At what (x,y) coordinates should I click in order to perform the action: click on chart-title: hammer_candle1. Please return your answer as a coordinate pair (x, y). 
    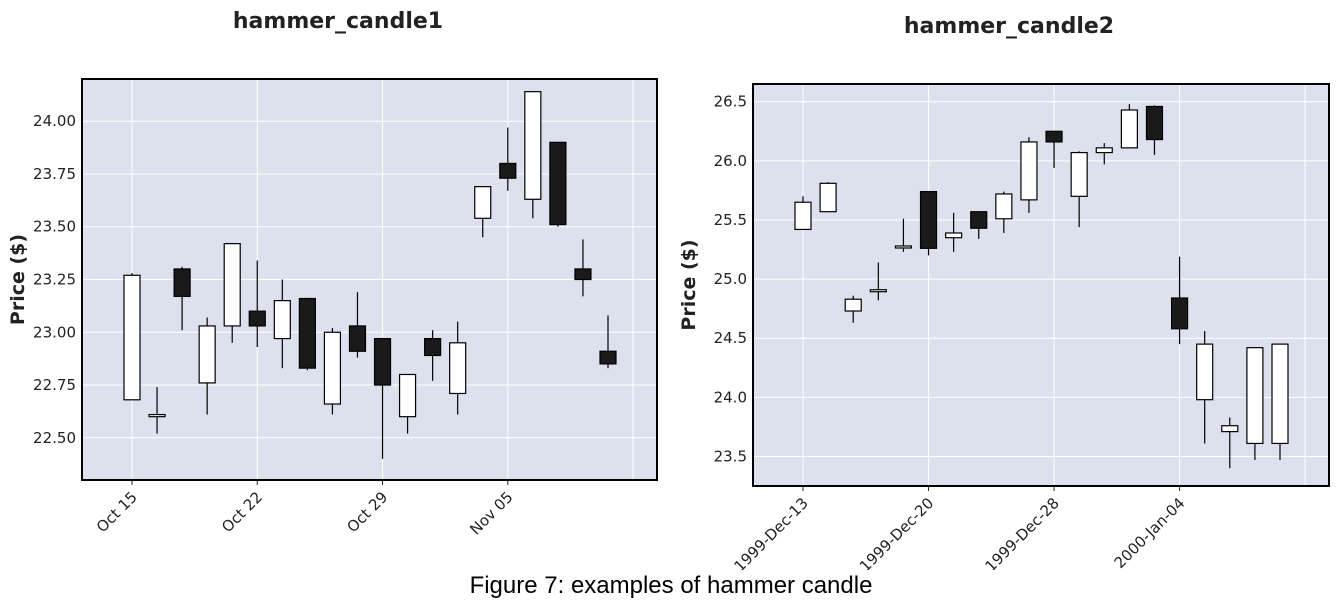
    Looking at the image, I should click on (338, 21).